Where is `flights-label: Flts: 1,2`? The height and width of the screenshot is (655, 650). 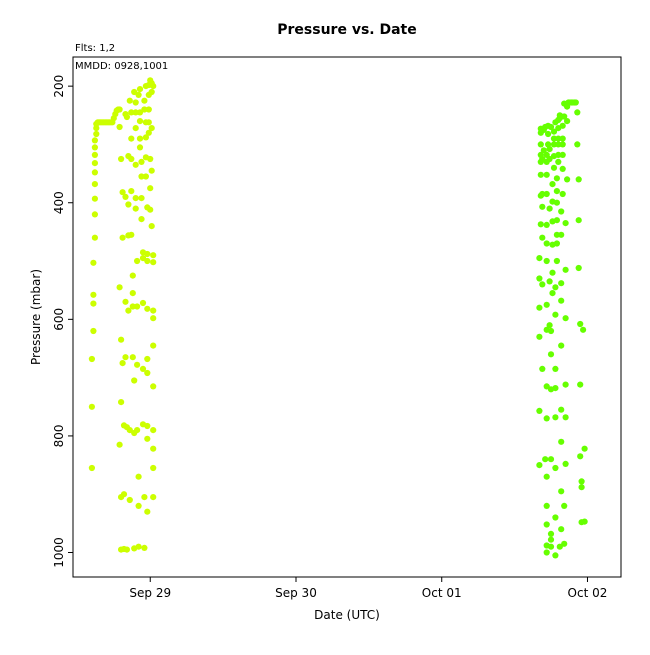 flights-label: Flts: 1,2 is located at coordinates (95, 48).